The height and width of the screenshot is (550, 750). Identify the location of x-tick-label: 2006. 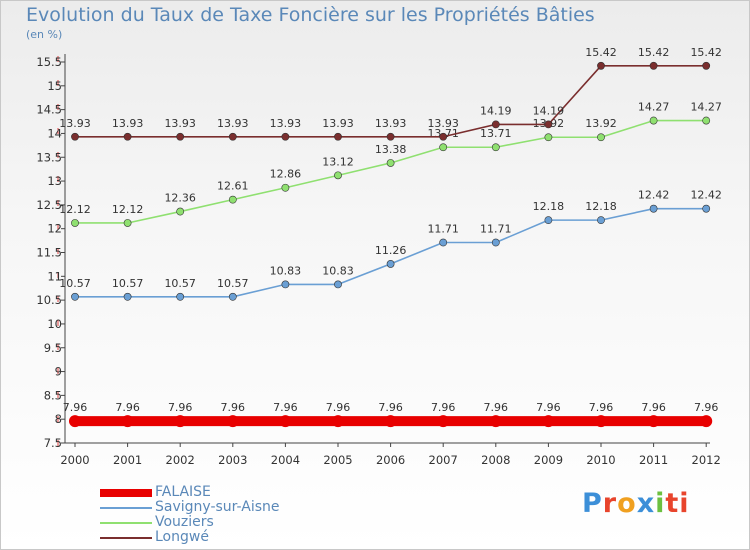
(390, 460).